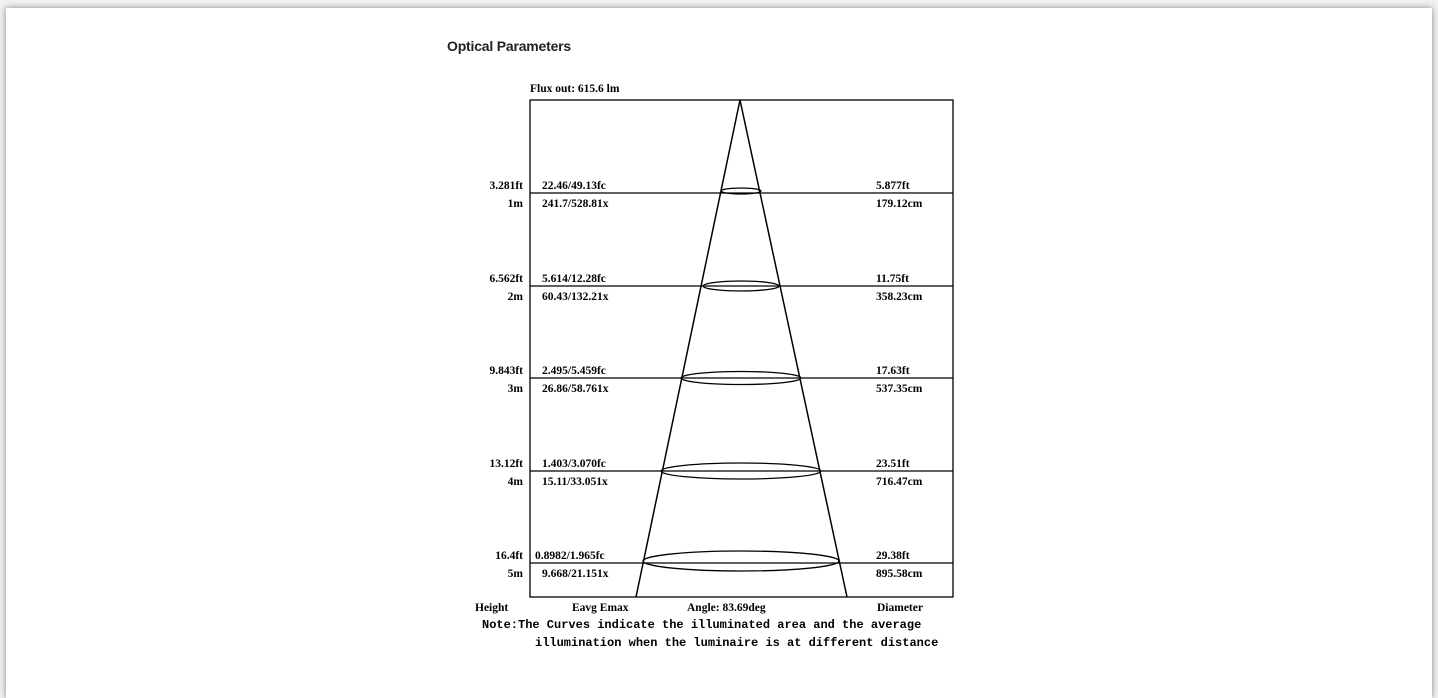 The height and width of the screenshot is (698, 1438). Describe the element at coordinates (688, 348) in the screenshot. I see `beam-edge-left` at that location.